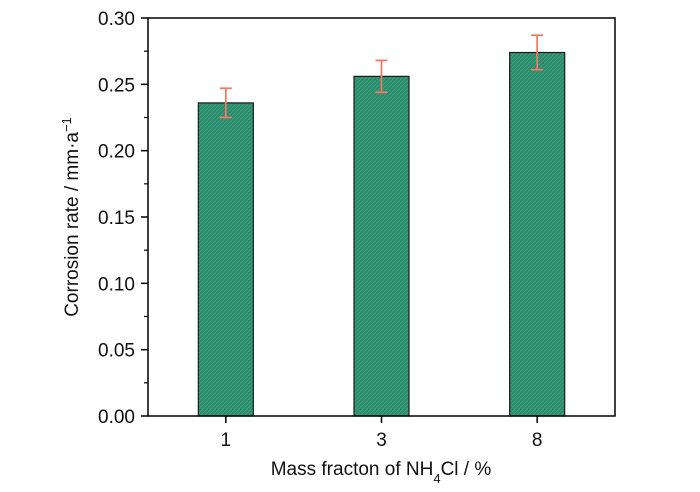  Describe the element at coordinates (116, 284) in the screenshot. I see `y-tick-label-0.10: 0.10` at that location.